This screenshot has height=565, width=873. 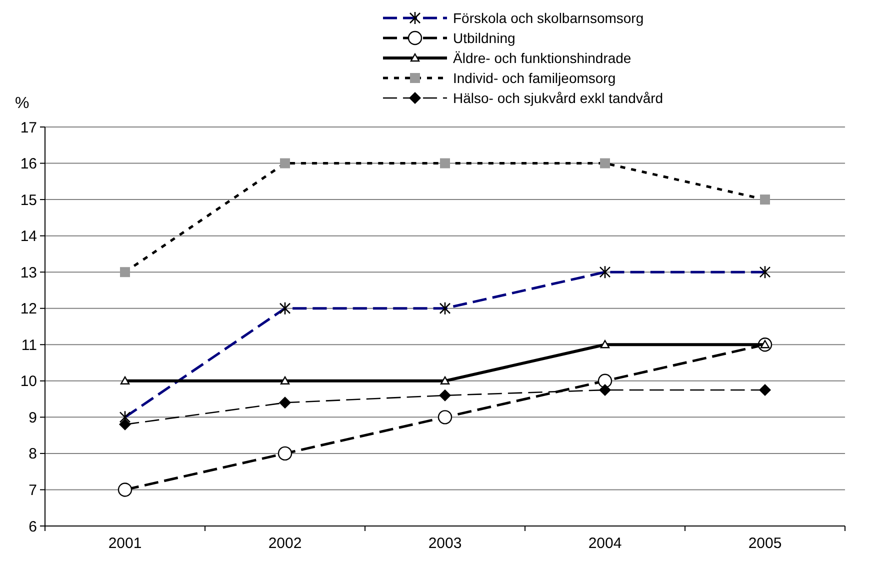 I want to click on y-tick-label: 12, so click(x=28, y=309).